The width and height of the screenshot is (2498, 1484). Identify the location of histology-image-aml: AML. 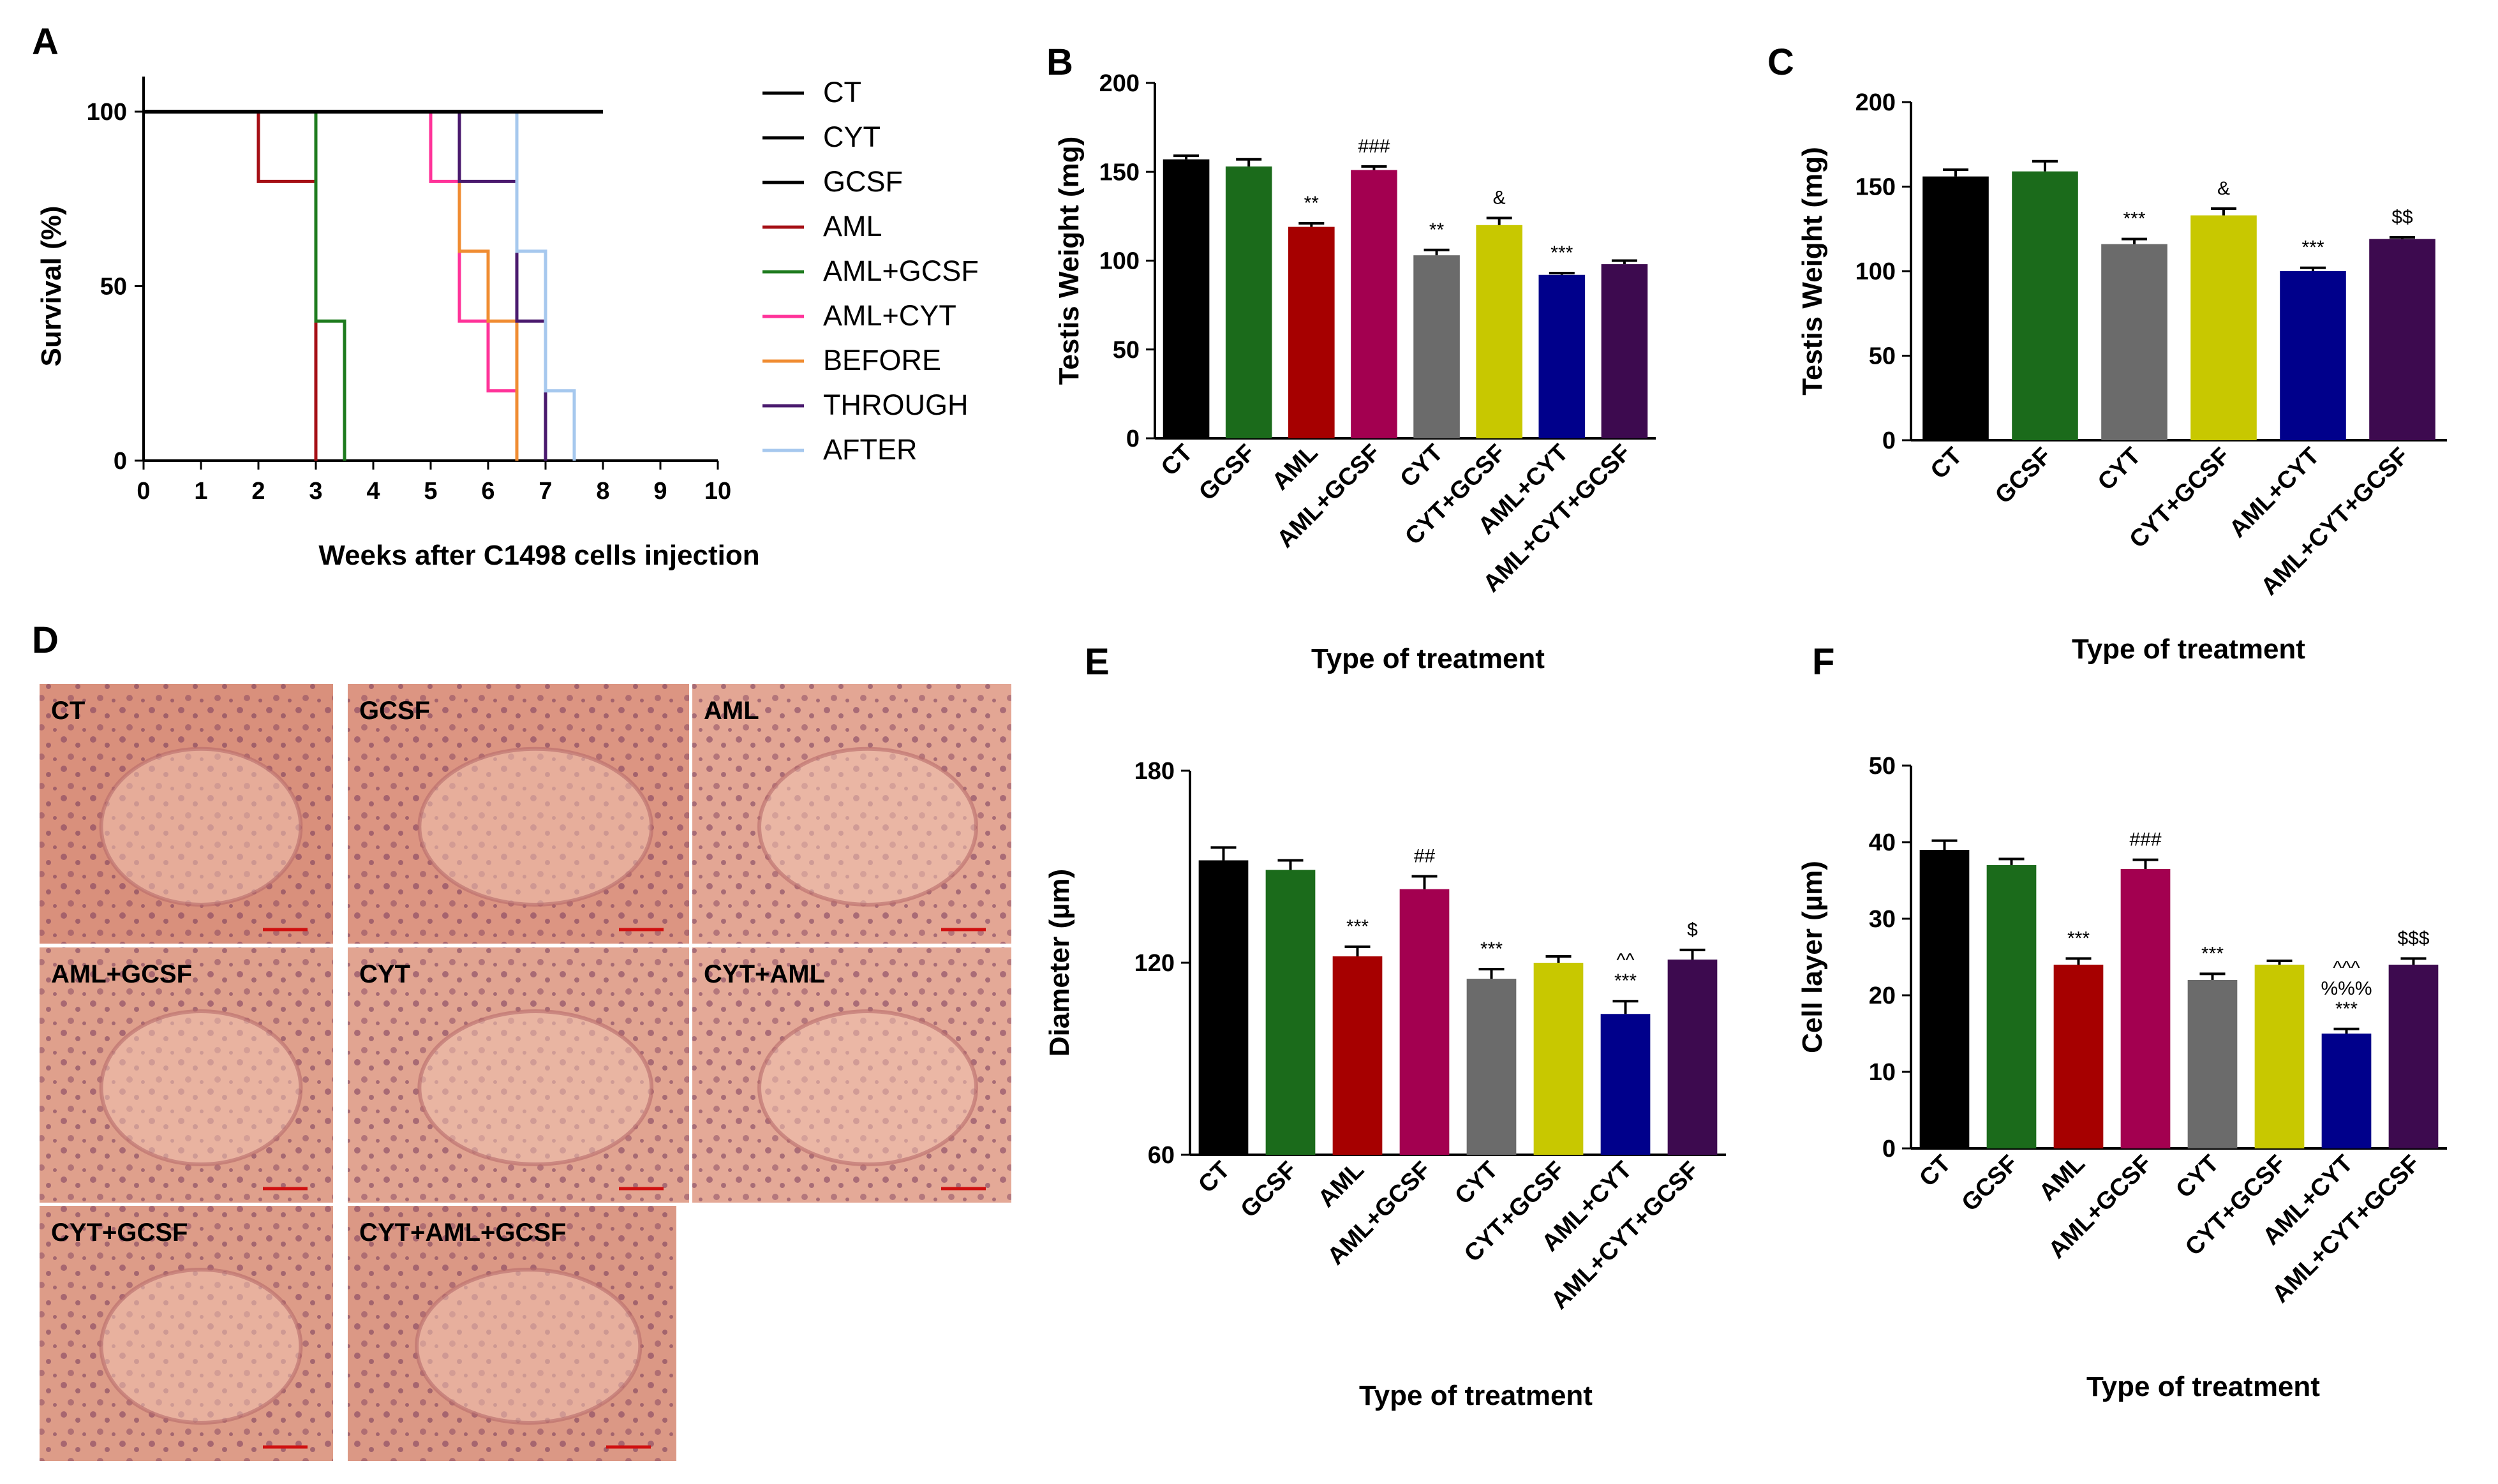
(851, 814).